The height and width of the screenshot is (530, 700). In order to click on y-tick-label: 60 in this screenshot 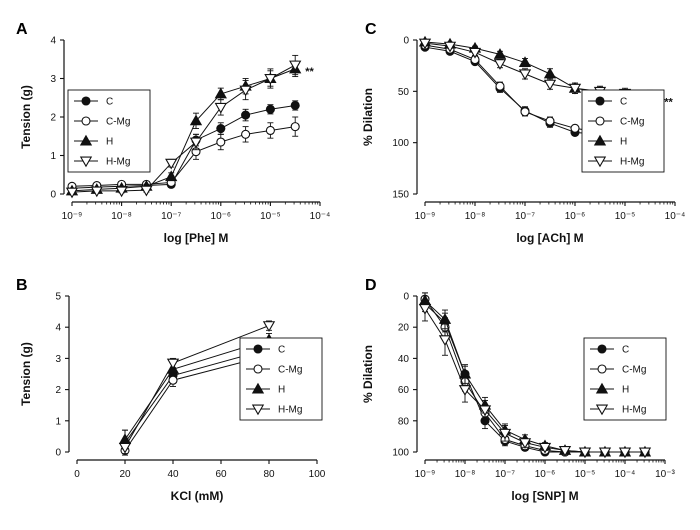, I will do `click(404, 390)`.